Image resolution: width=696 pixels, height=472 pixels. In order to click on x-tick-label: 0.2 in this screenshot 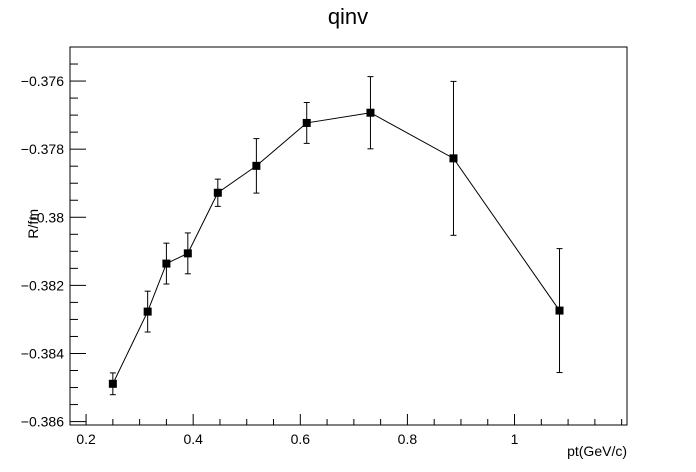, I will do `click(86, 439)`.